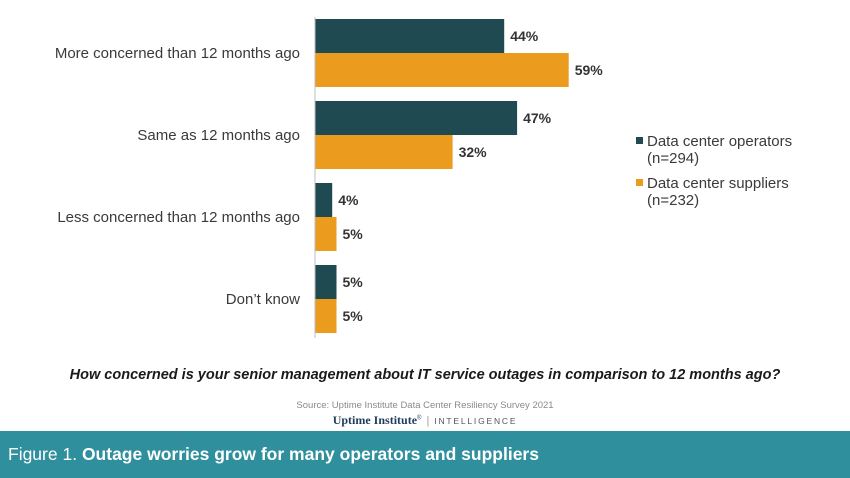  What do you see at coordinates (263, 299) in the screenshot?
I see `category-label: Don’t know` at bounding box center [263, 299].